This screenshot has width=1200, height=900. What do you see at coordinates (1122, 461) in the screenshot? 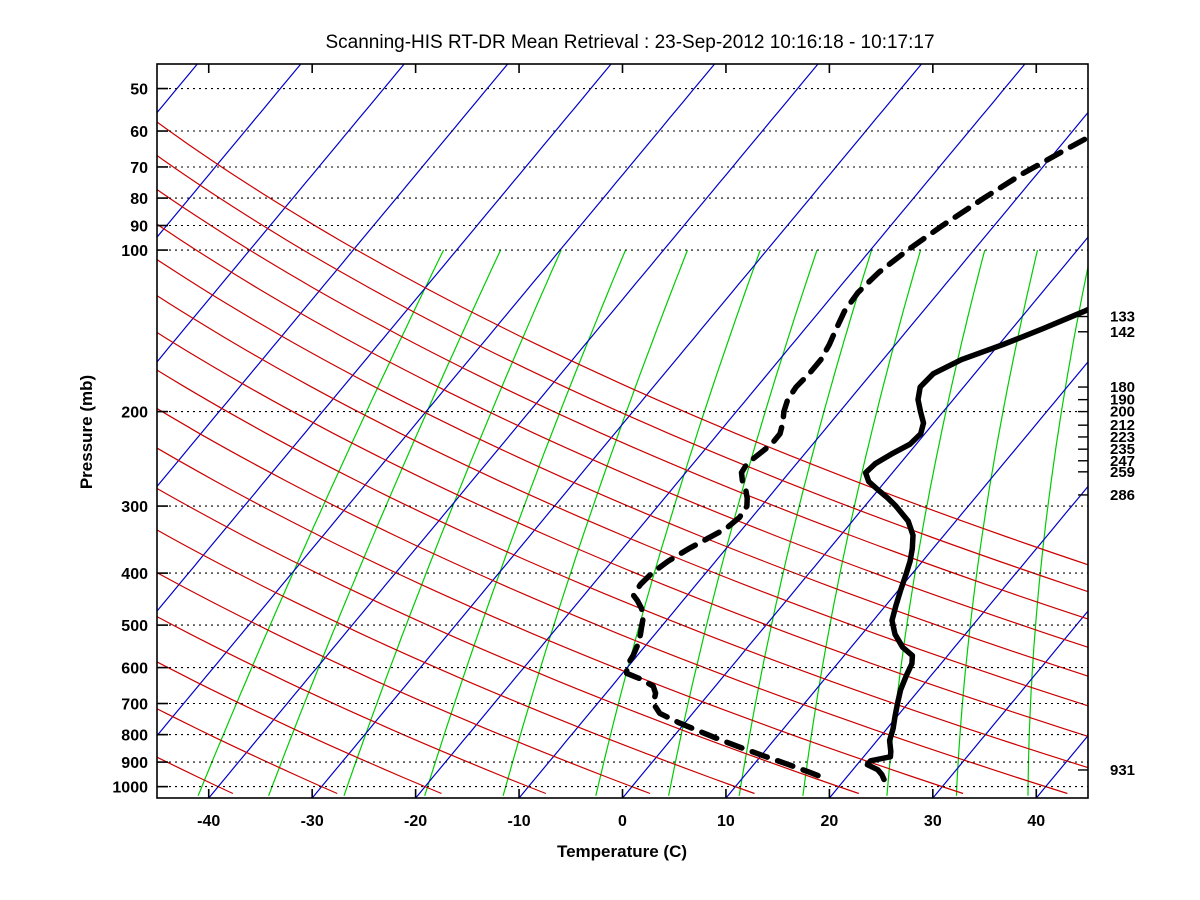
I see `right-pressure-label: 247` at bounding box center [1122, 461].